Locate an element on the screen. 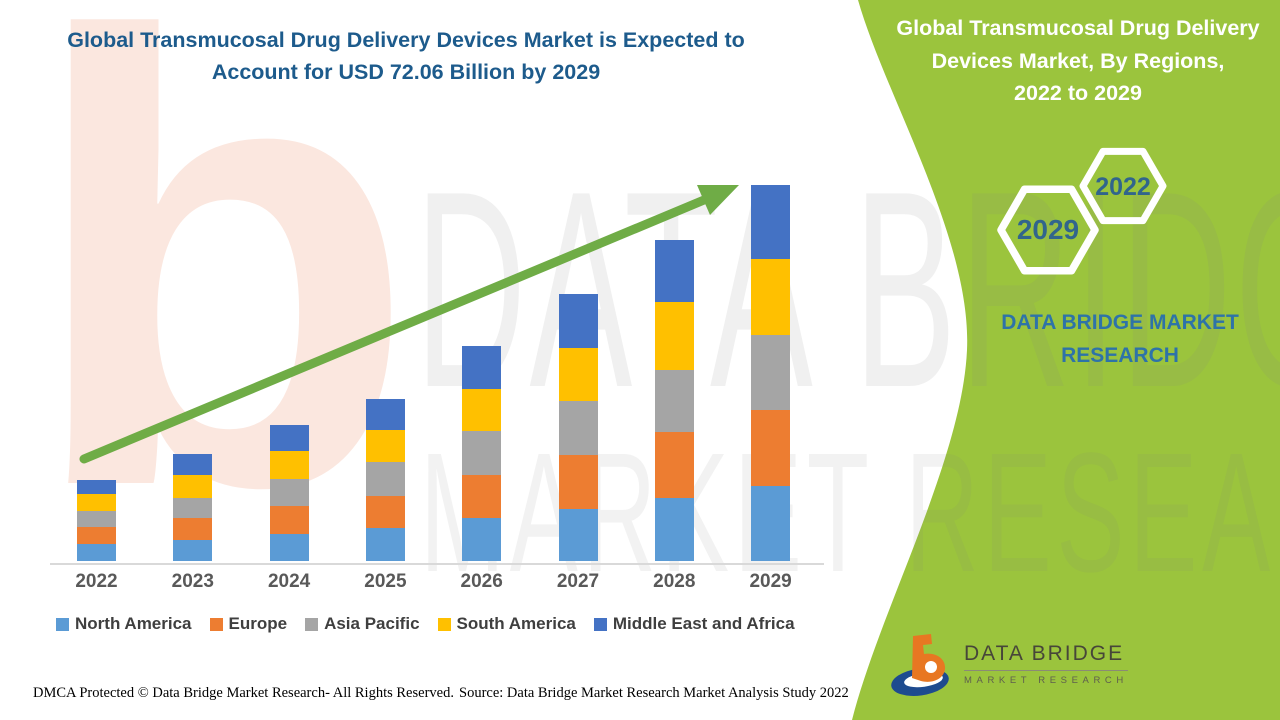 The image size is (1280, 720). legend-label: Europe is located at coordinates (258, 623).